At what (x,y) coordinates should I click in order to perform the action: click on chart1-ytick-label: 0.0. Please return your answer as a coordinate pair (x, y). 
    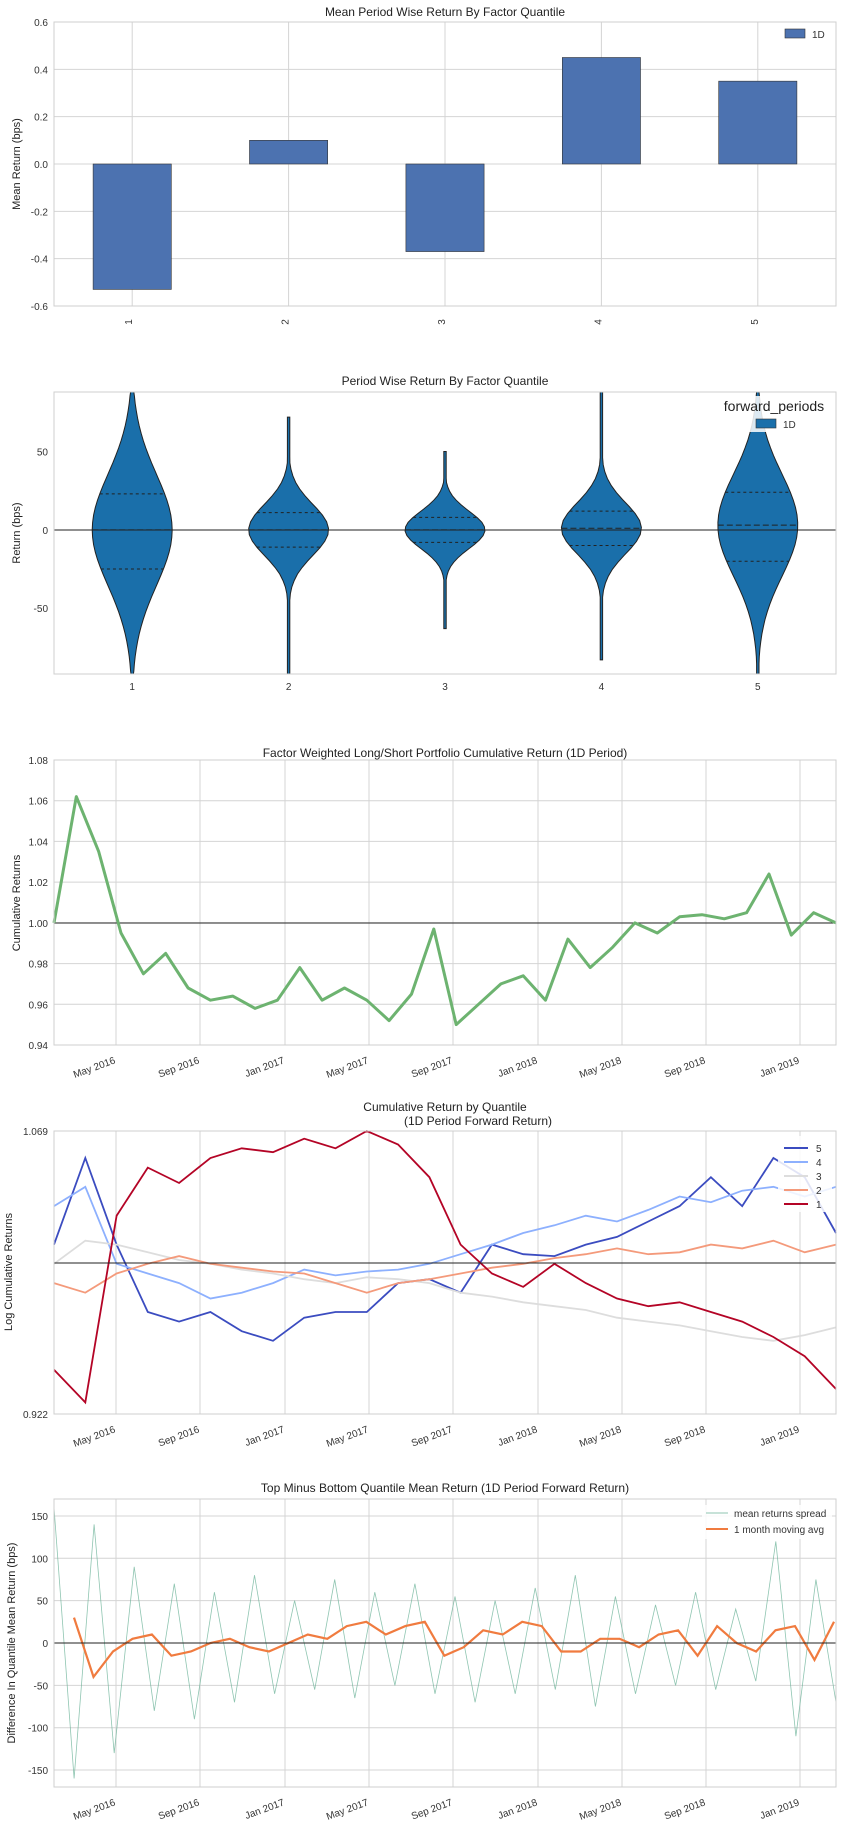
    Looking at the image, I should click on (41, 165).